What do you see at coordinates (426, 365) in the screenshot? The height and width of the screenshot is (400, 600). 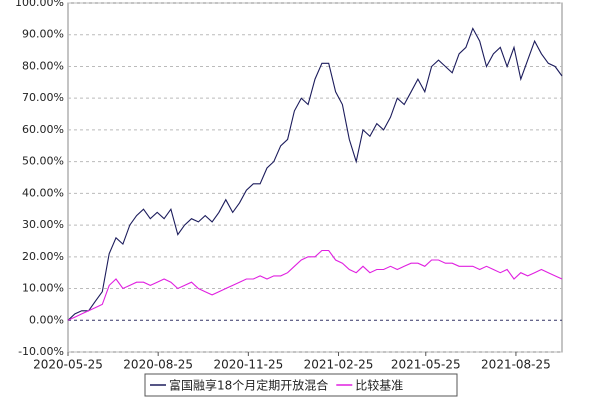 I see `x-tick-label: 2021-05-25` at bounding box center [426, 365].